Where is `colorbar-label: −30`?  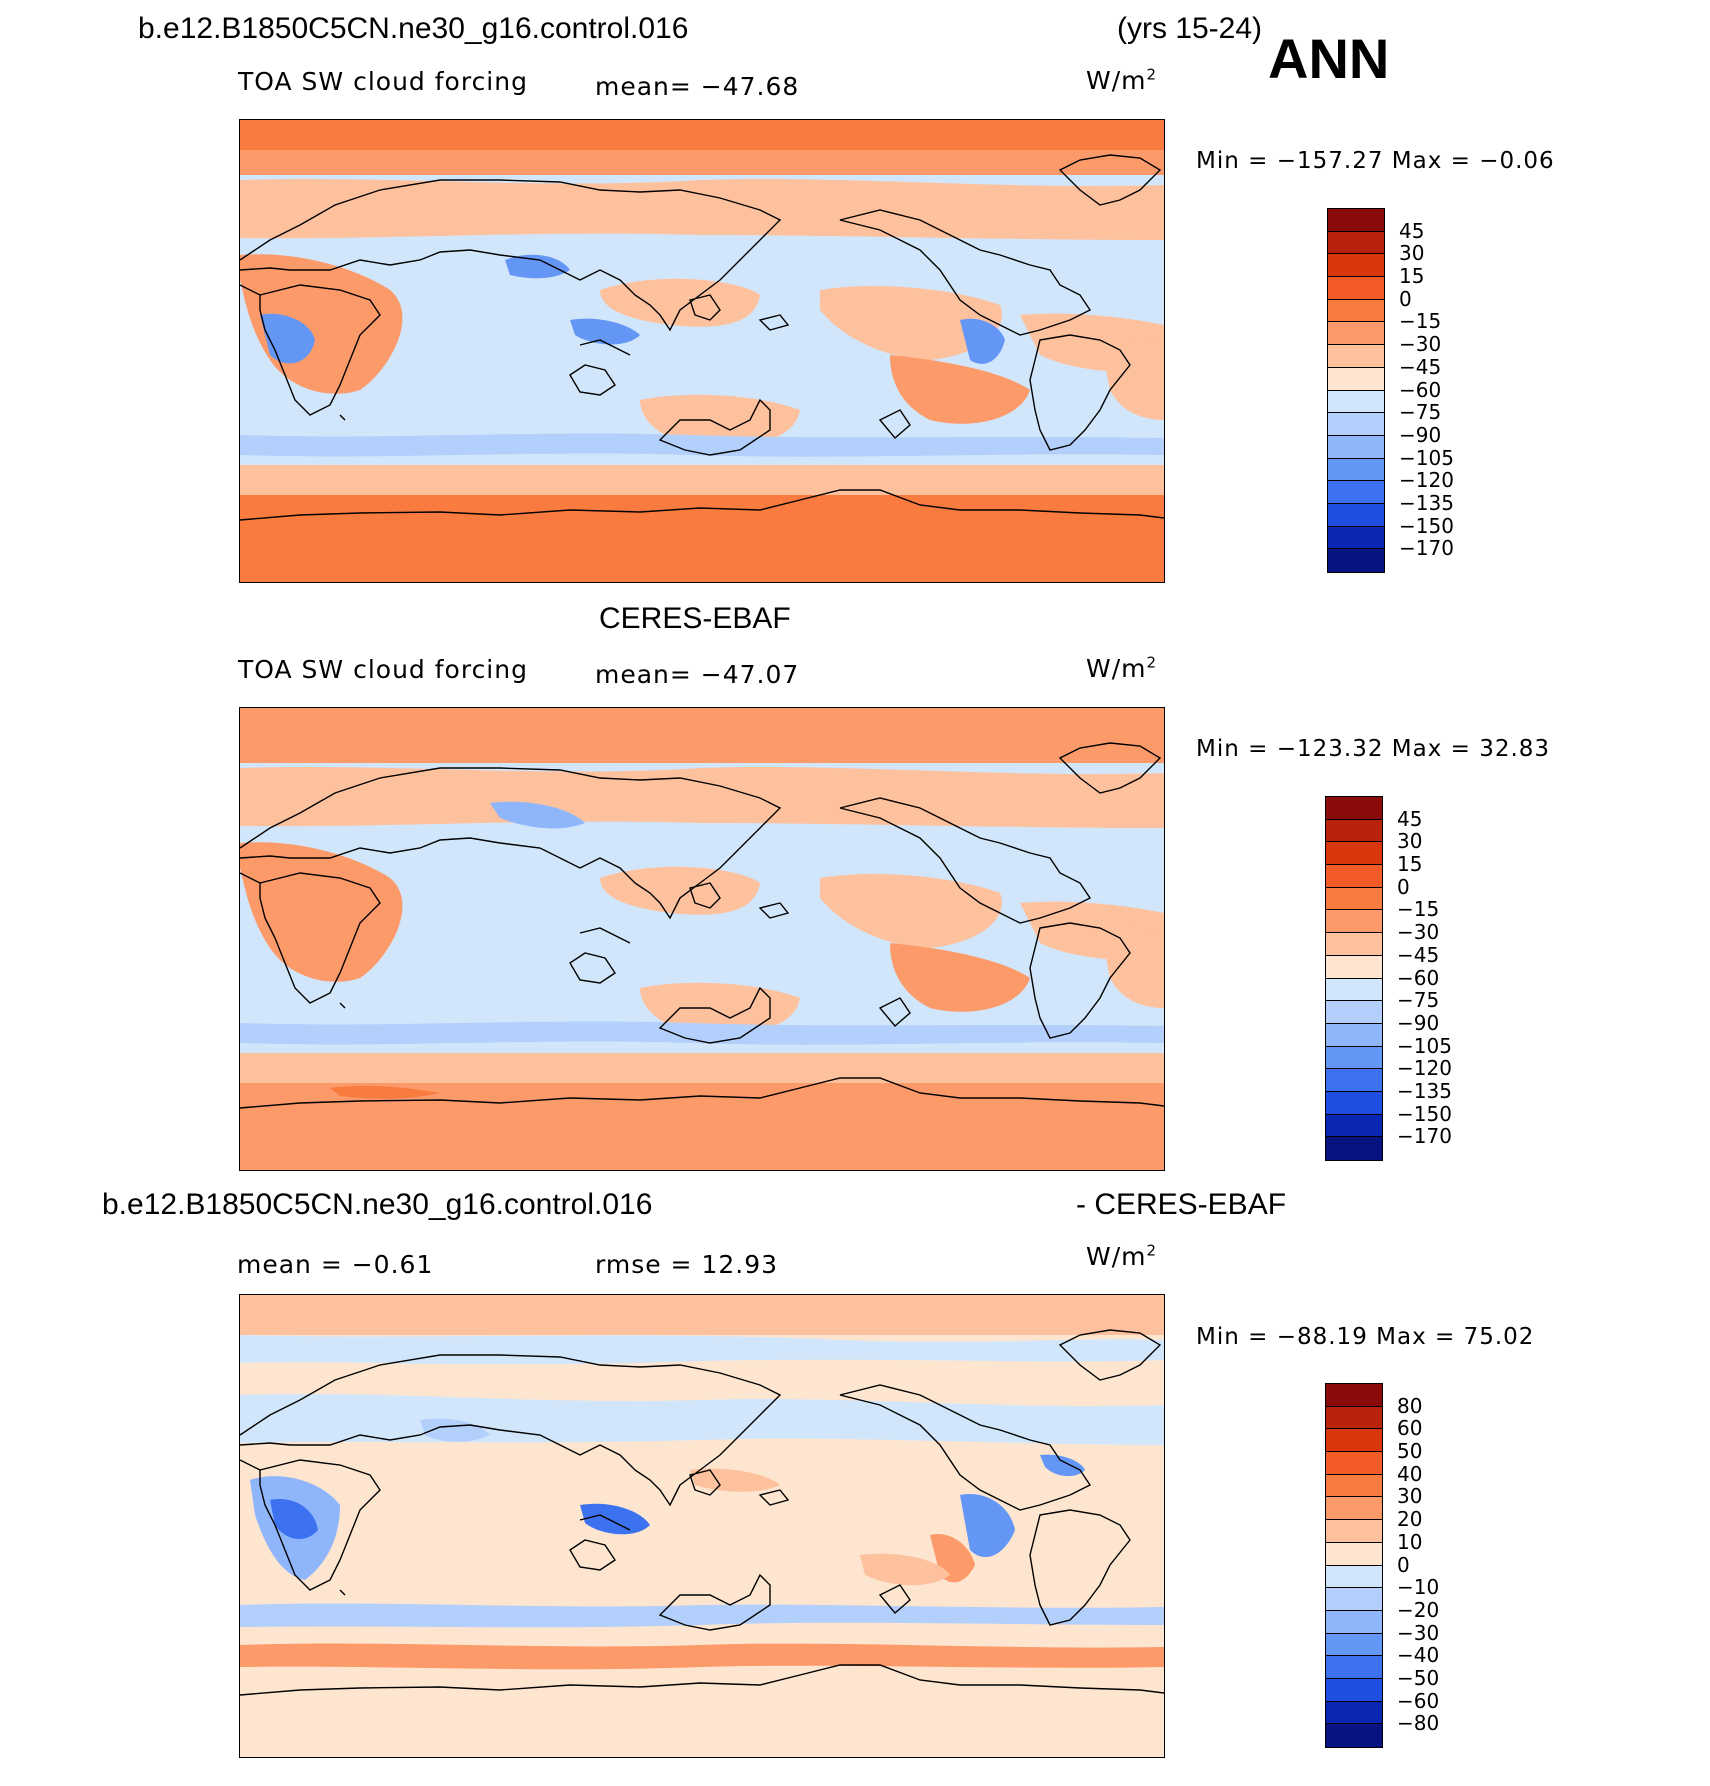
colorbar-label: −30 is located at coordinates (1418, 1632).